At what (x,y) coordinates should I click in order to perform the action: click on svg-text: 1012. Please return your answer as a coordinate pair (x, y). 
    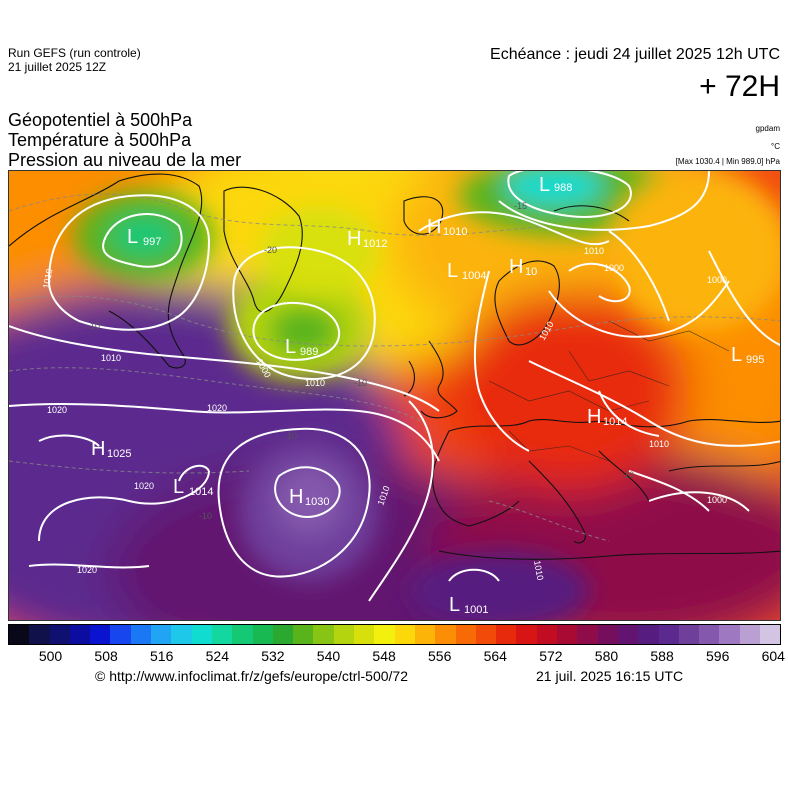
    Looking at the image, I should click on (375, 244).